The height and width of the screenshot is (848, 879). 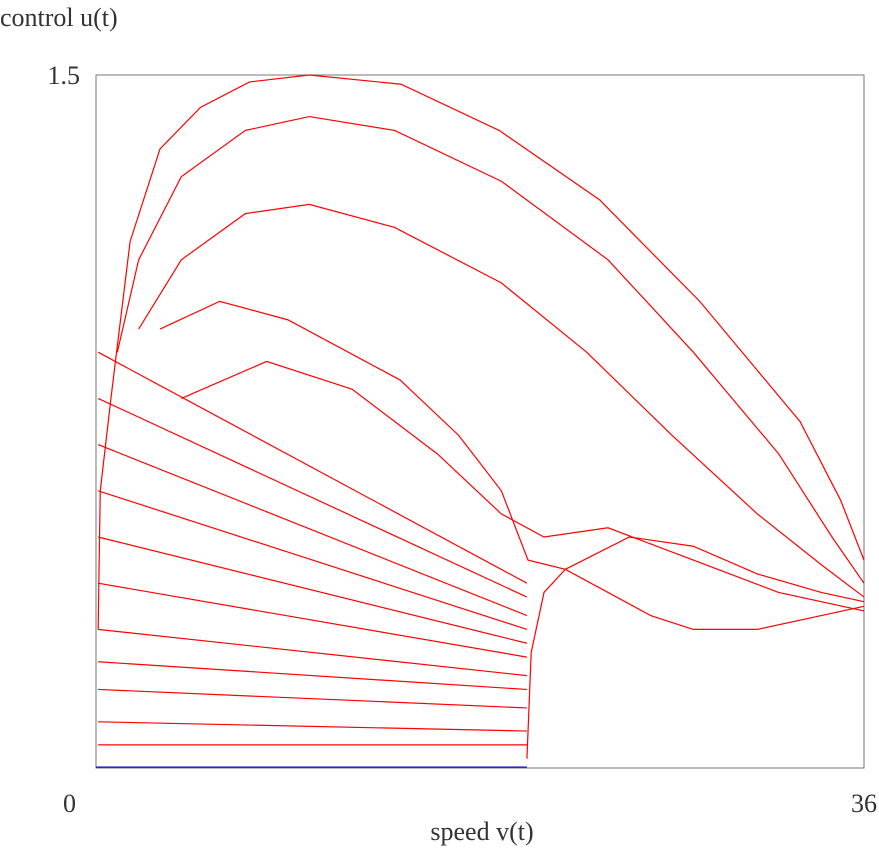 What do you see at coordinates (59, 17) in the screenshot?
I see `y-axis-label: control u(t)` at bounding box center [59, 17].